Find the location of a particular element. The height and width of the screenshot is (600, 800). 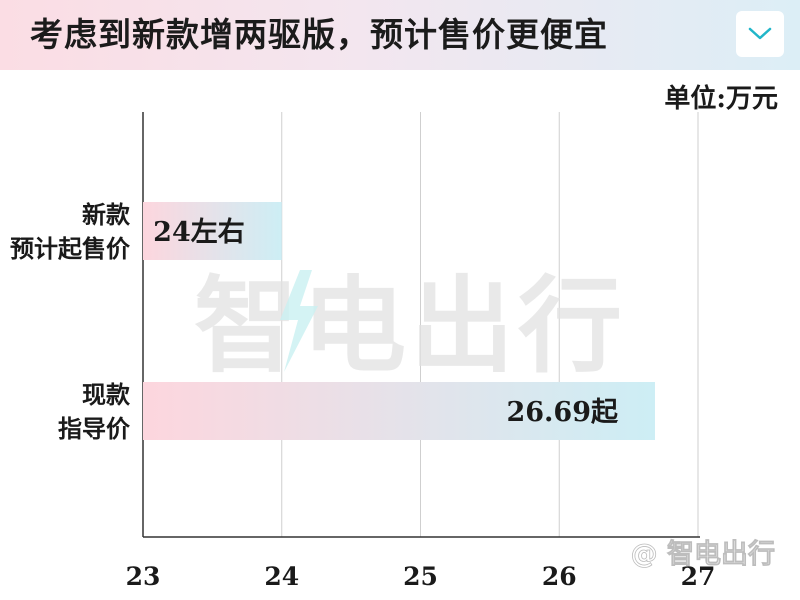

dropdown-button is located at coordinates (760, 34).